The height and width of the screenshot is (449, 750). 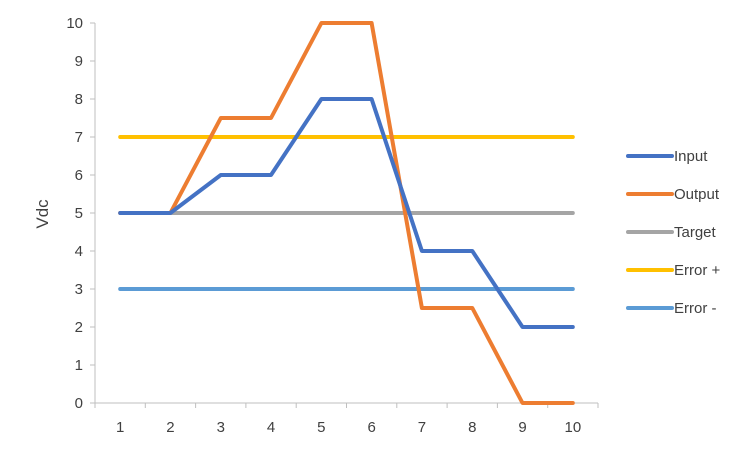 What do you see at coordinates (74, 213) in the screenshot?
I see `y-tick-labels: 0 1 2 3 4 5 6 7 8 9 10` at bounding box center [74, 213].